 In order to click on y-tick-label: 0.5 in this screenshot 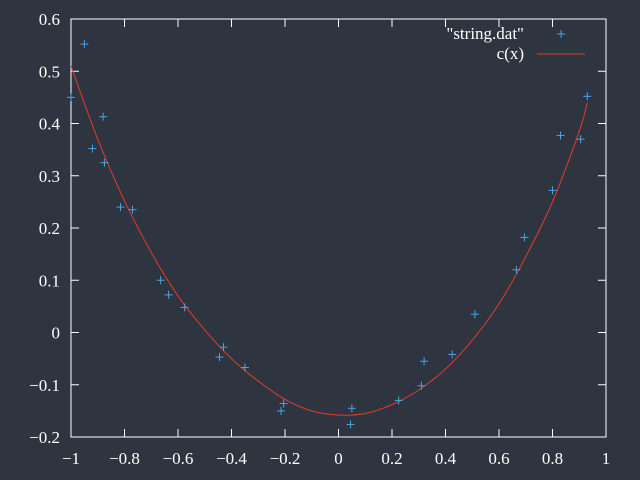, I will do `click(49, 71)`.